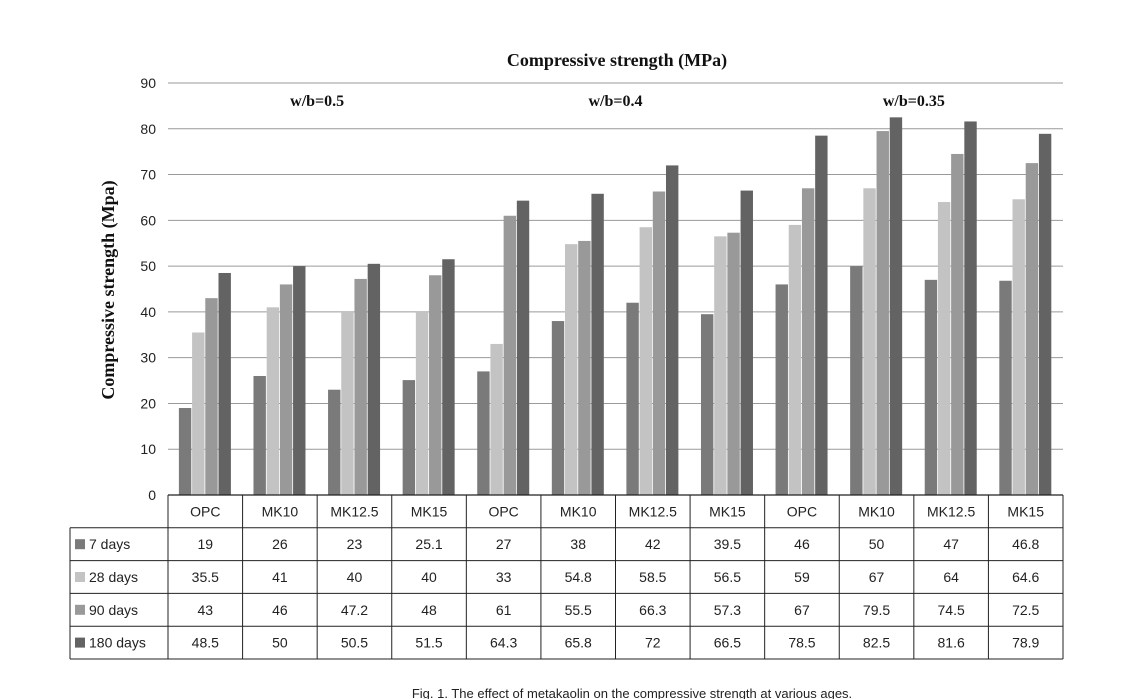  What do you see at coordinates (280, 577) in the screenshot?
I see `data-label: 41` at bounding box center [280, 577].